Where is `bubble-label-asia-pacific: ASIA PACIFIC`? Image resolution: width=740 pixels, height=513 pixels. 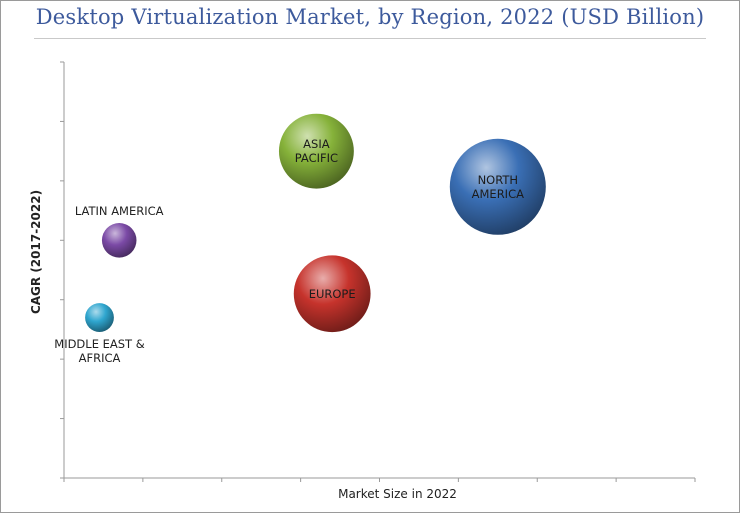
bubble-label-asia-pacific: ASIA PACIFIC is located at coordinates (316, 151).